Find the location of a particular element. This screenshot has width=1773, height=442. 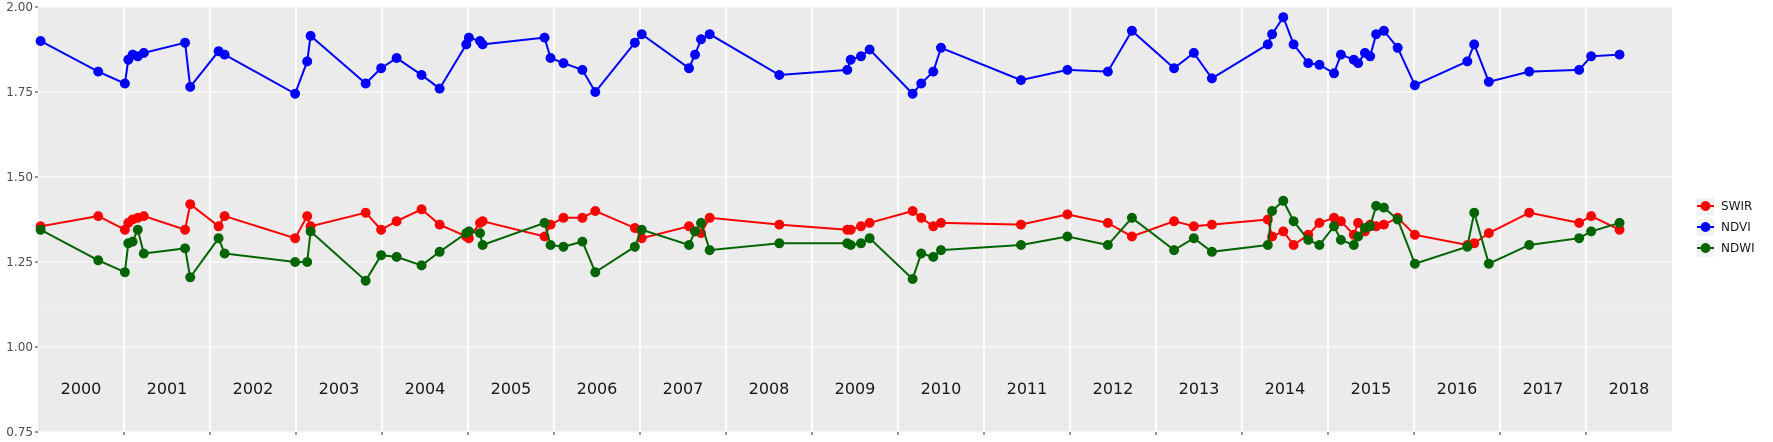

year-label: 2014 is located at coordinates (1285, 388).